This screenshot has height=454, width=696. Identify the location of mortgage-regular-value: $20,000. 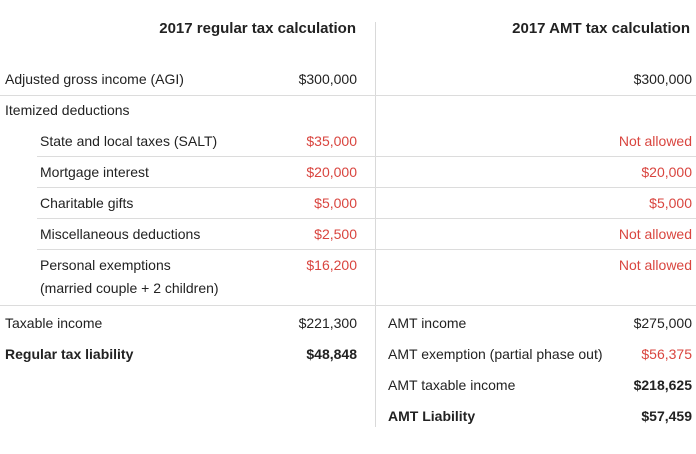
(331, 172).